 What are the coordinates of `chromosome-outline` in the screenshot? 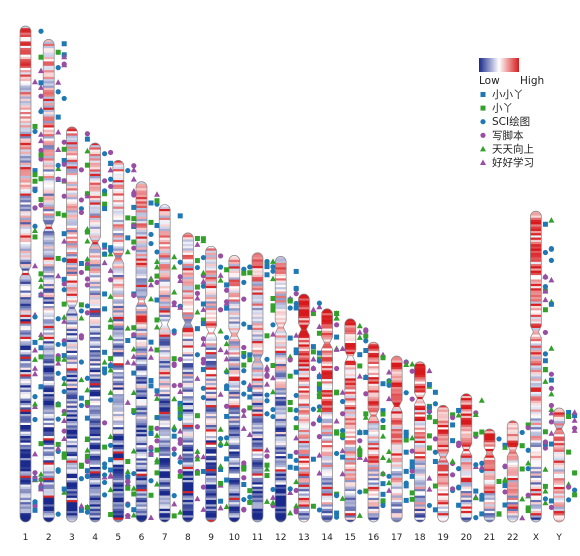 It's located at (536, 366).